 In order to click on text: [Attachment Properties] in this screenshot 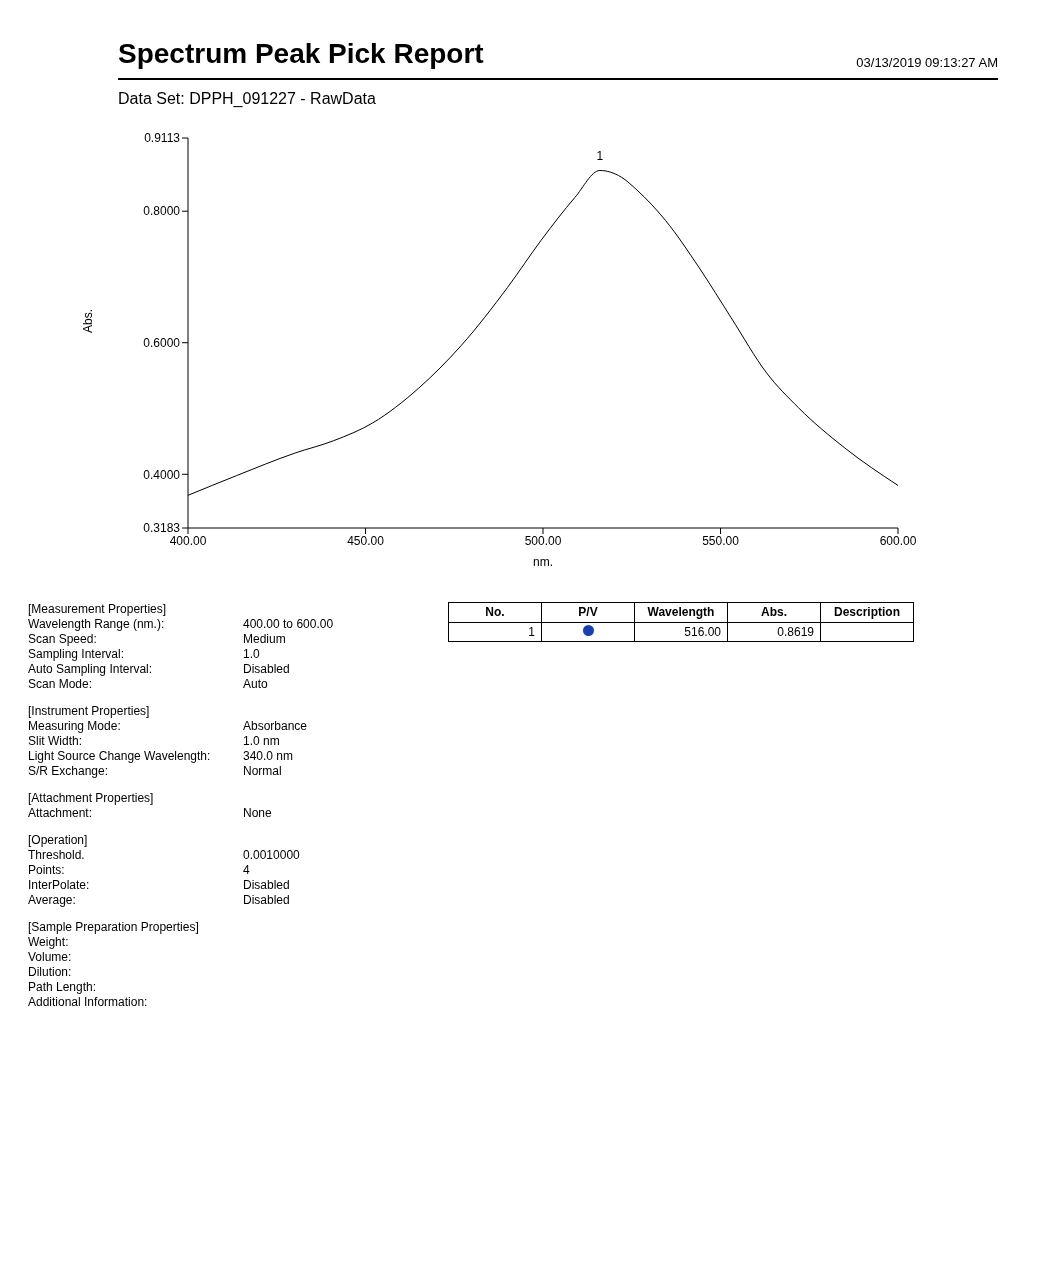, I will do `click(91, 798)`.